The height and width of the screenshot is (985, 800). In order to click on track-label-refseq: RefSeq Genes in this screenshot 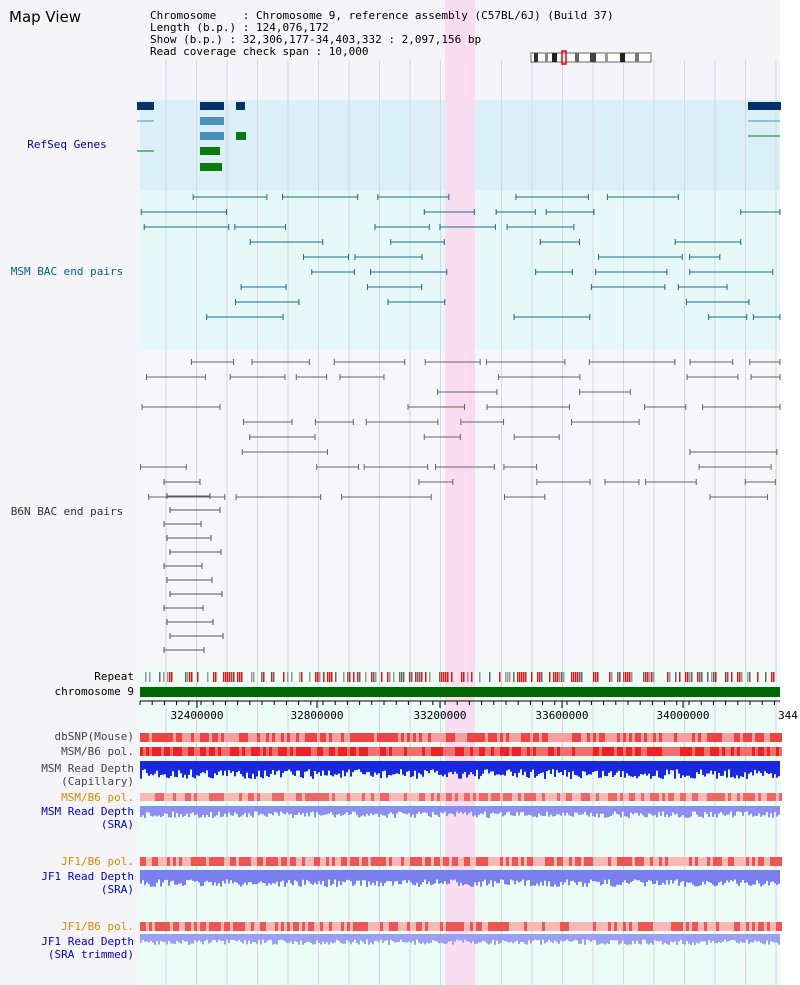, I will do `click(67, 144)`.